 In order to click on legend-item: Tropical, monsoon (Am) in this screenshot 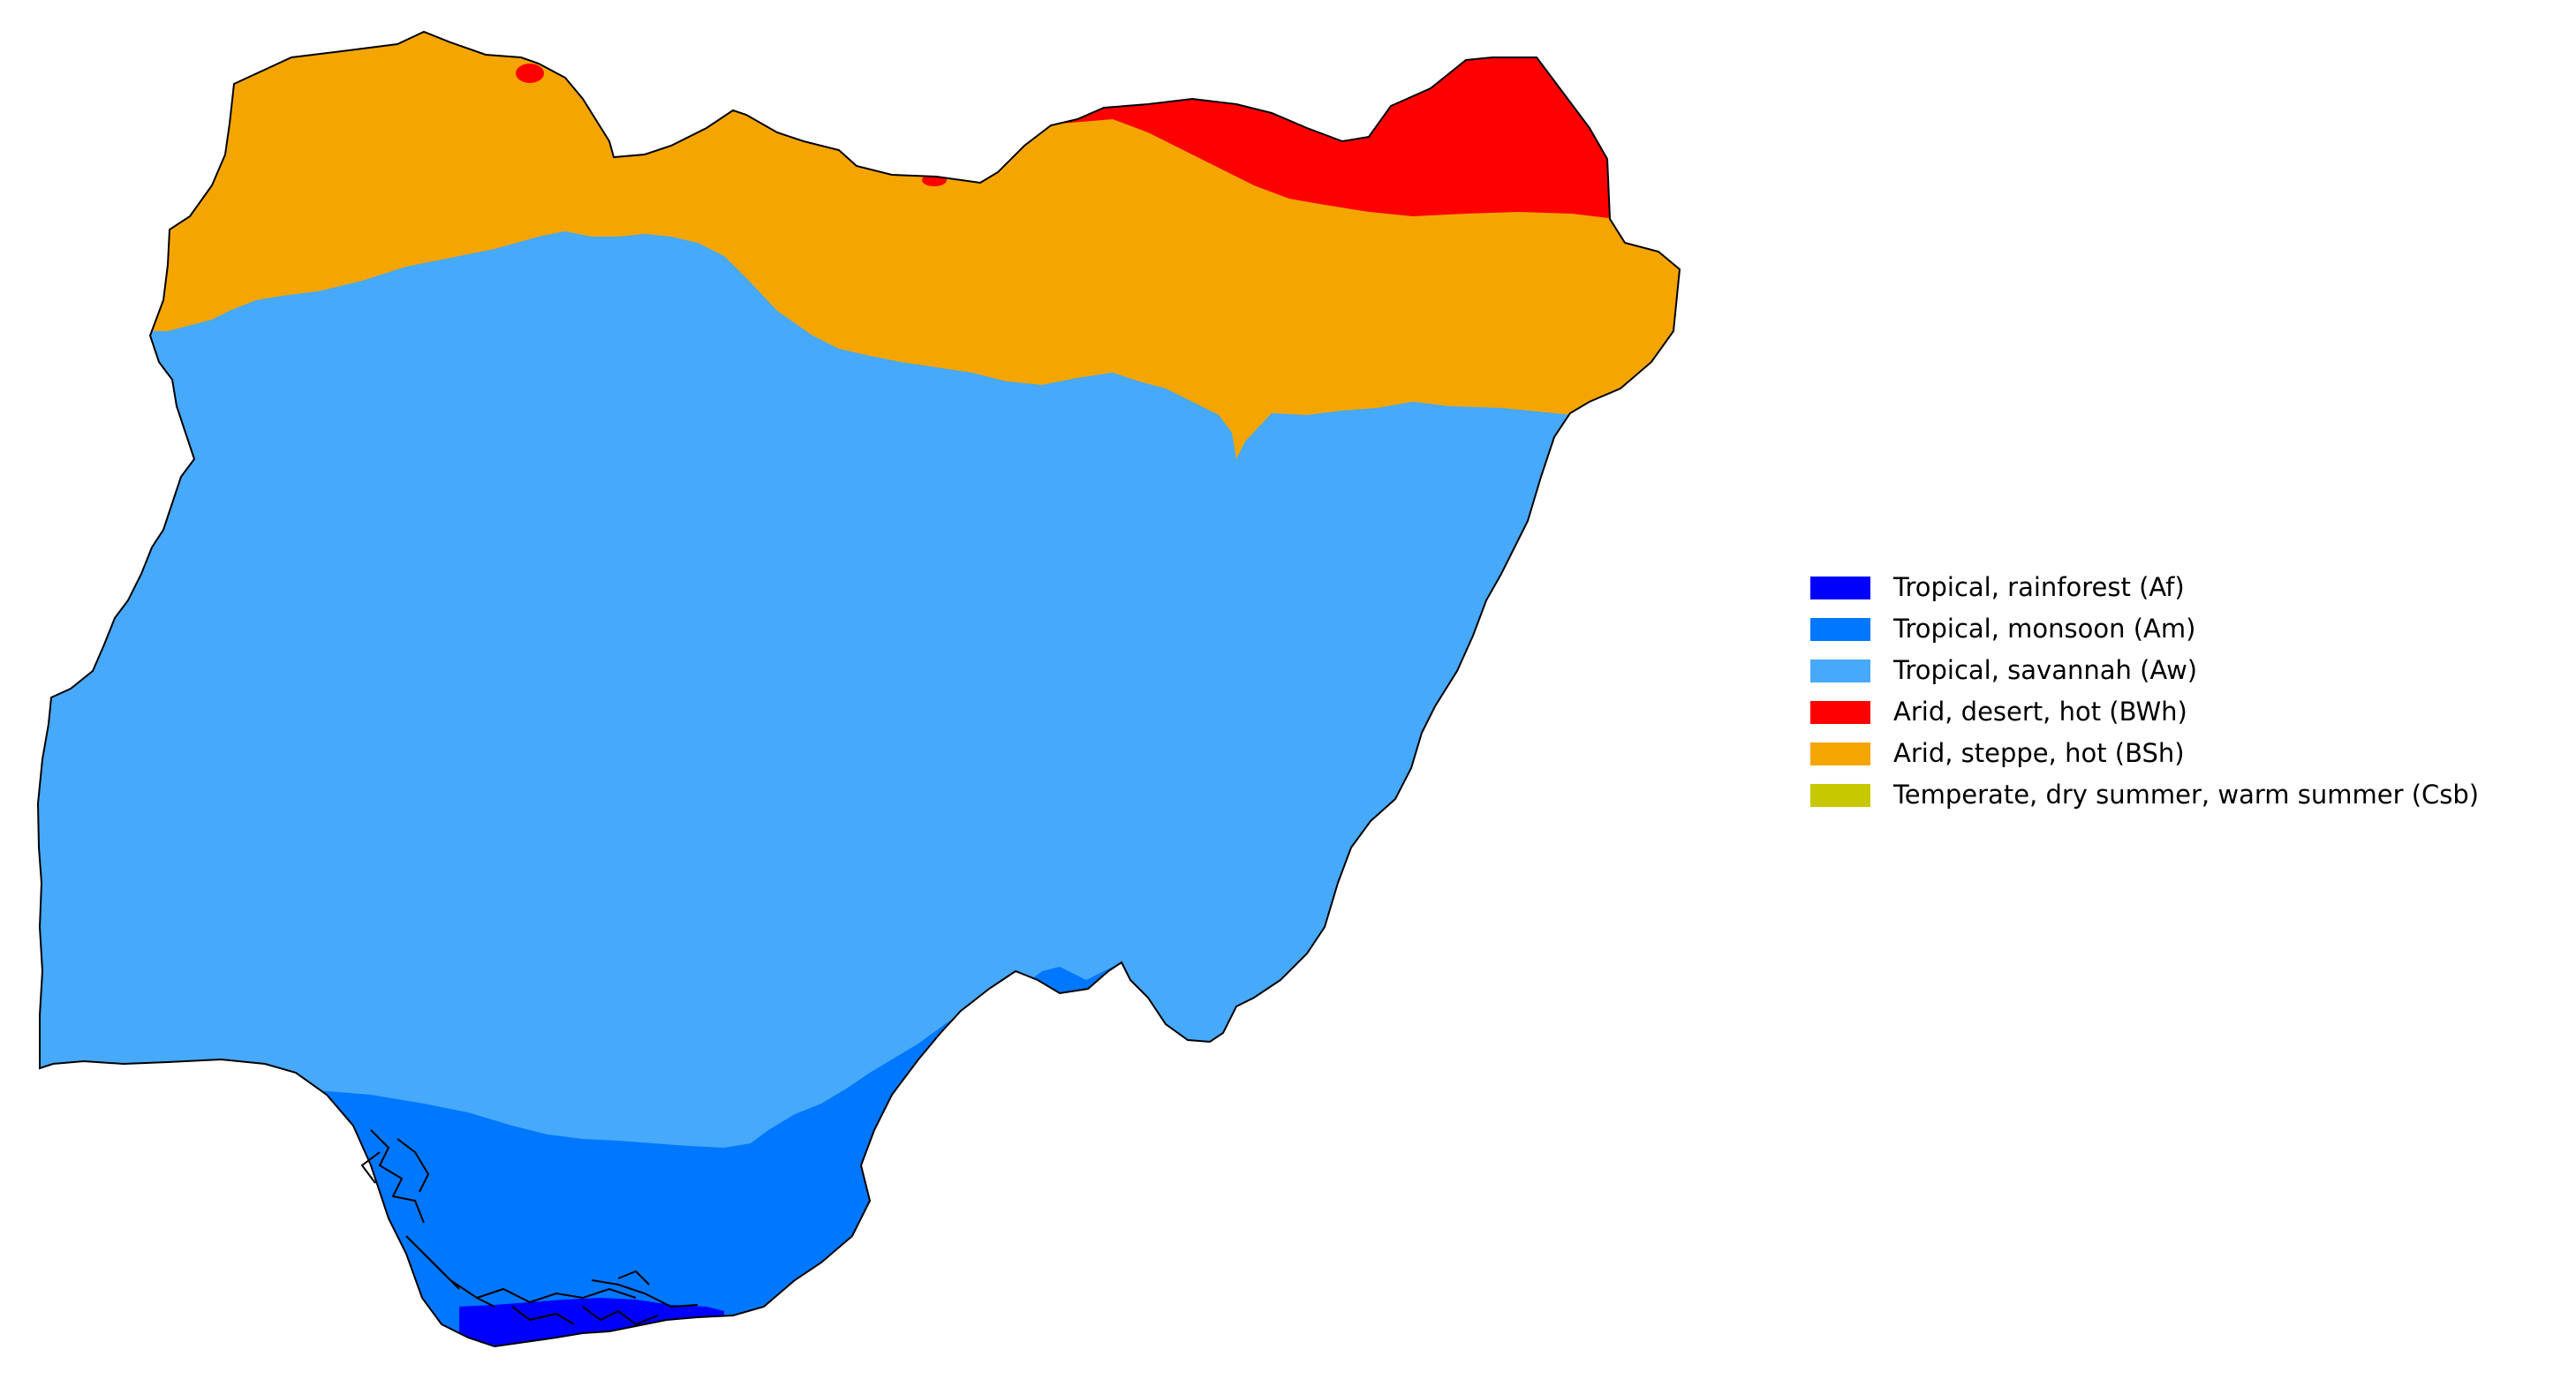, I will do `click(2144, 629)`.